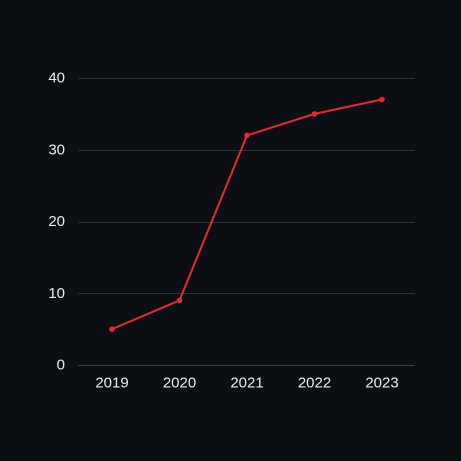 The width and height of the screenshot is (461, 461). What do you see at coordinates (314, 114) in the screenshot?
I see `data-point-2022` at bounding box center [314, 114].